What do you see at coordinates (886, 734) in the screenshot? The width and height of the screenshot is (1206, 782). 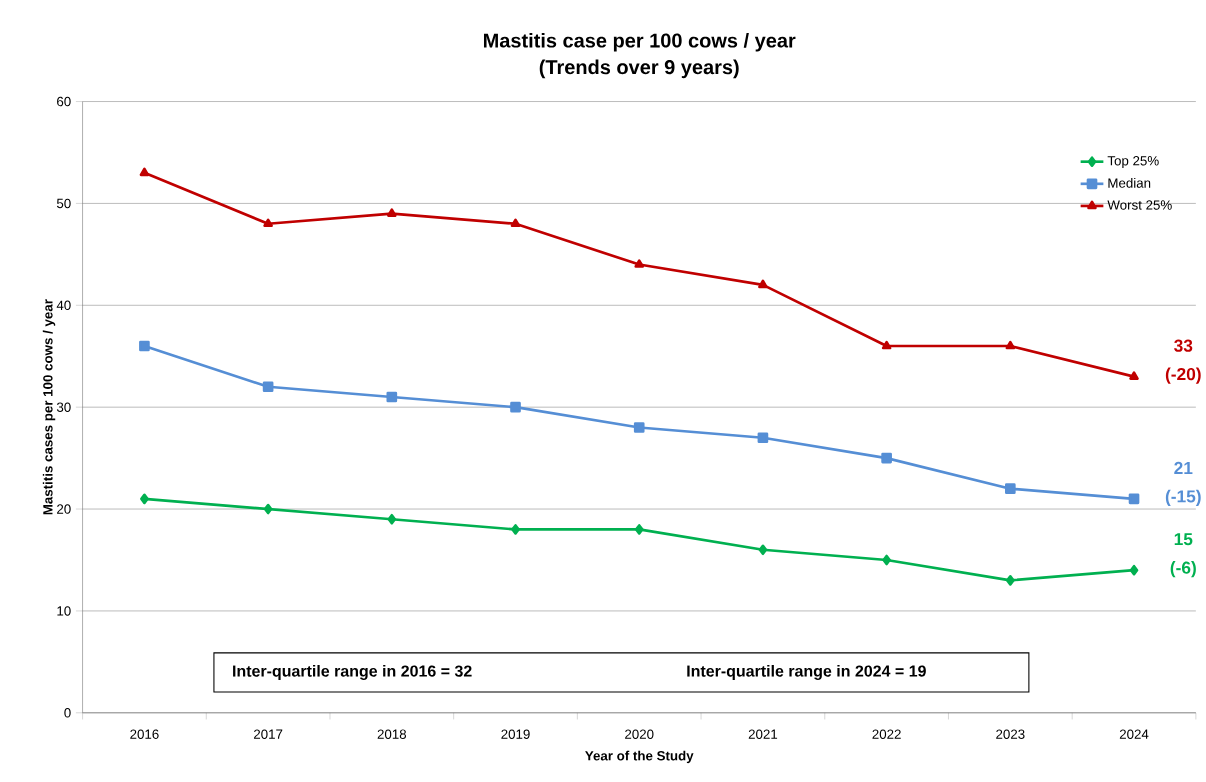 I see `x-tick-label: 2022` at bounding box center [886, 734].